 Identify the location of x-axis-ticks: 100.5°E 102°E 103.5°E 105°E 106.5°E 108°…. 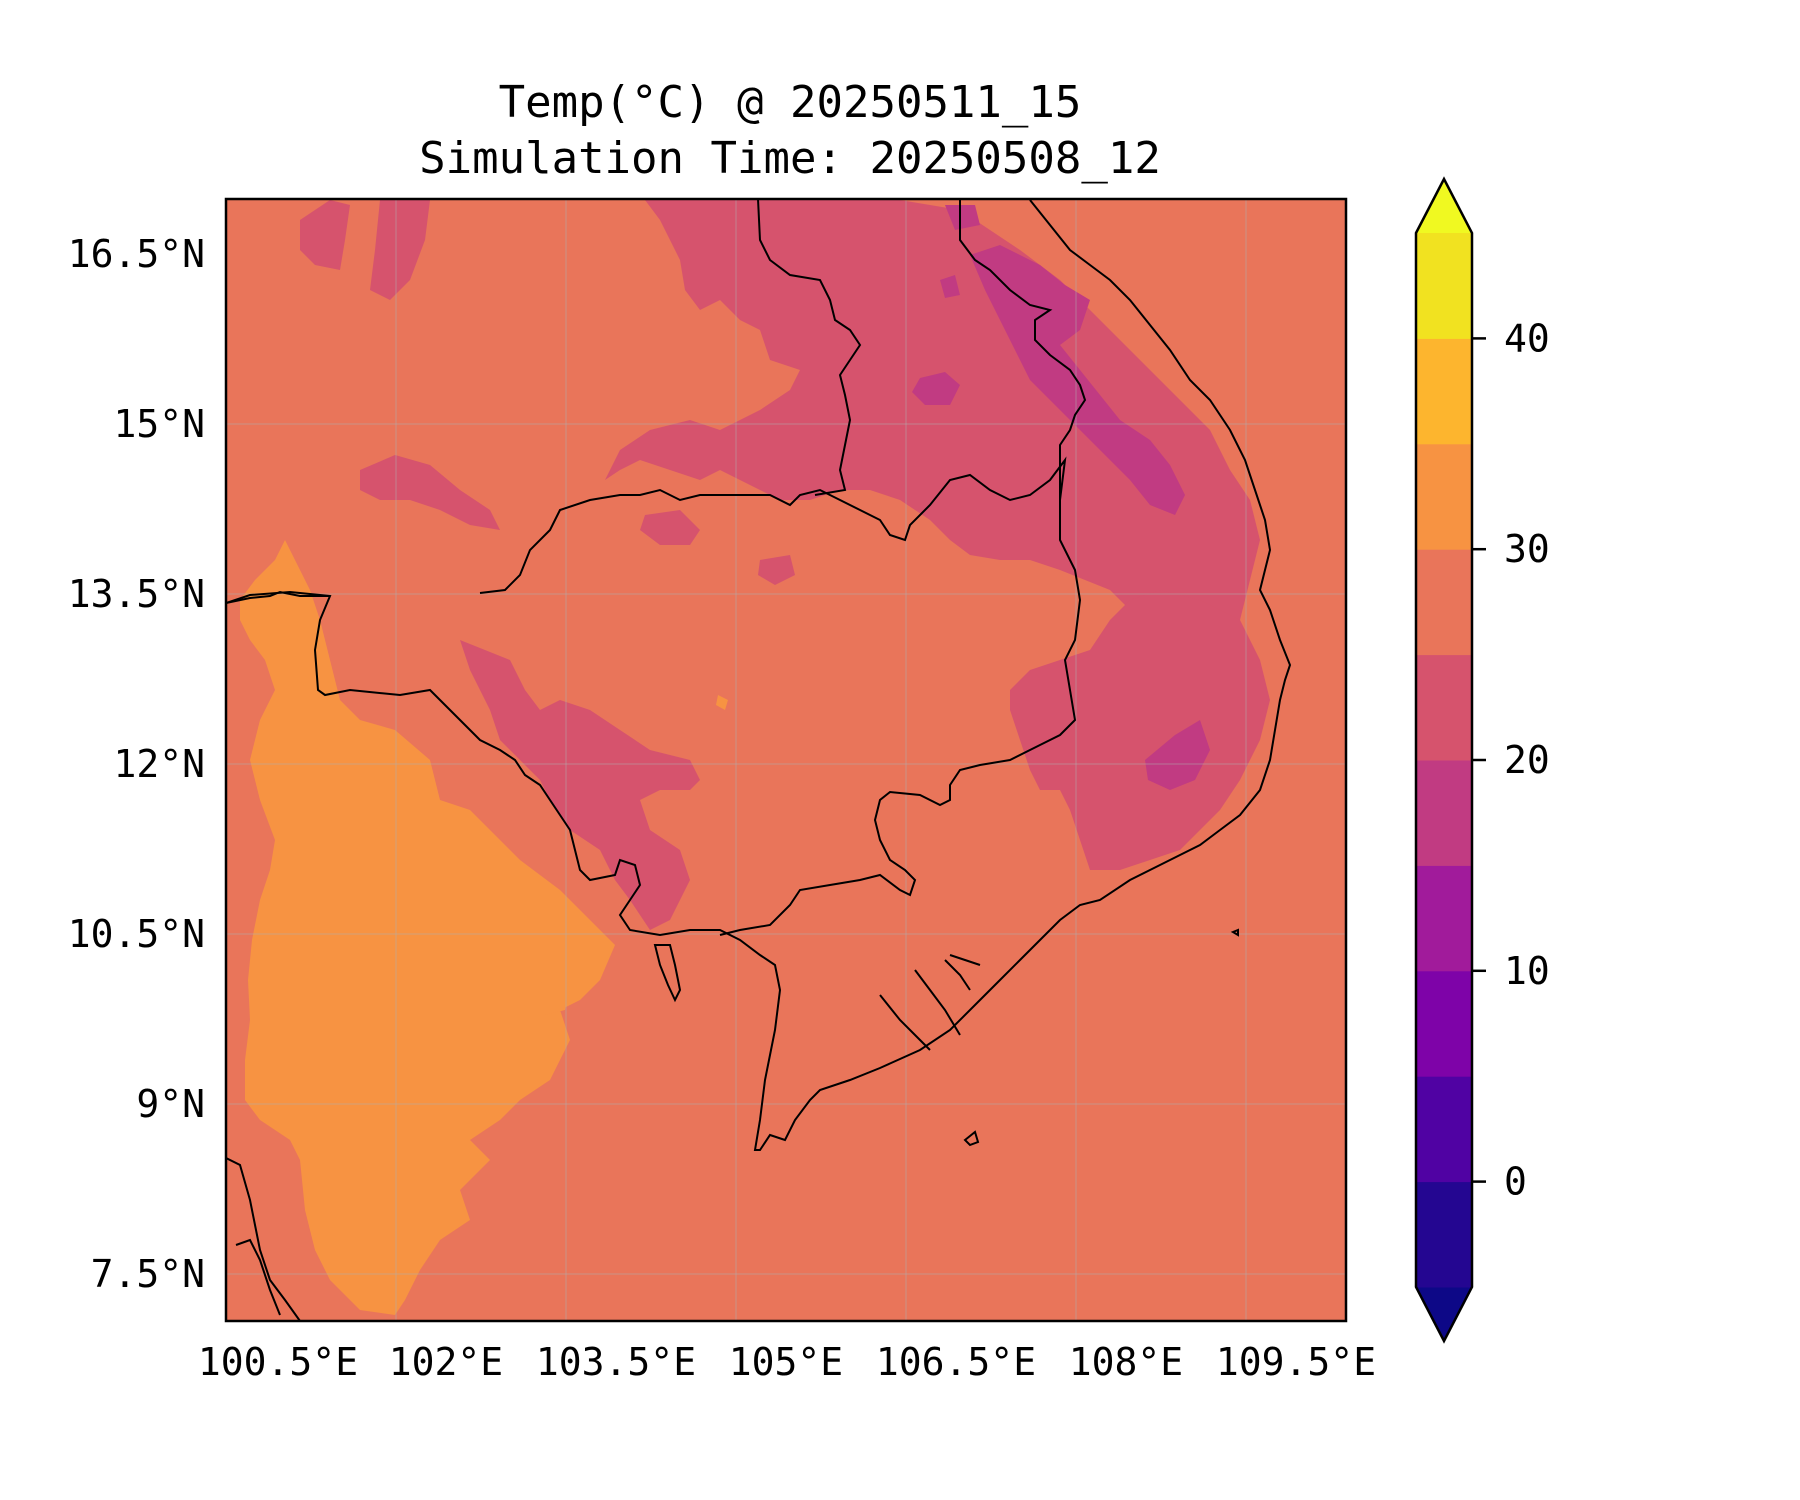
(787, 1362).